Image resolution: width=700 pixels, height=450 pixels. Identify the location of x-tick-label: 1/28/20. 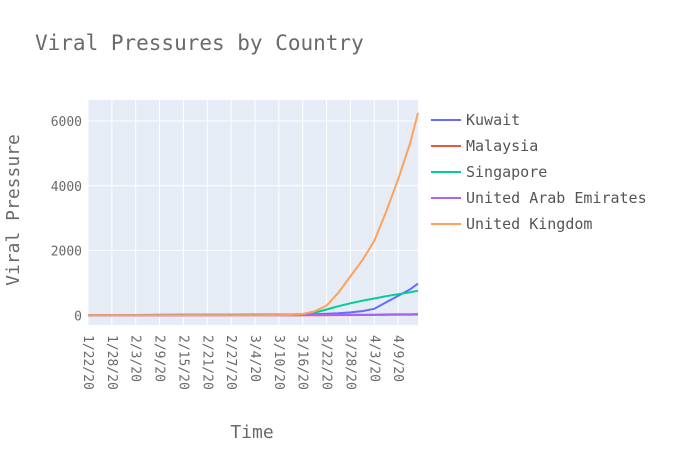
(111, 362).